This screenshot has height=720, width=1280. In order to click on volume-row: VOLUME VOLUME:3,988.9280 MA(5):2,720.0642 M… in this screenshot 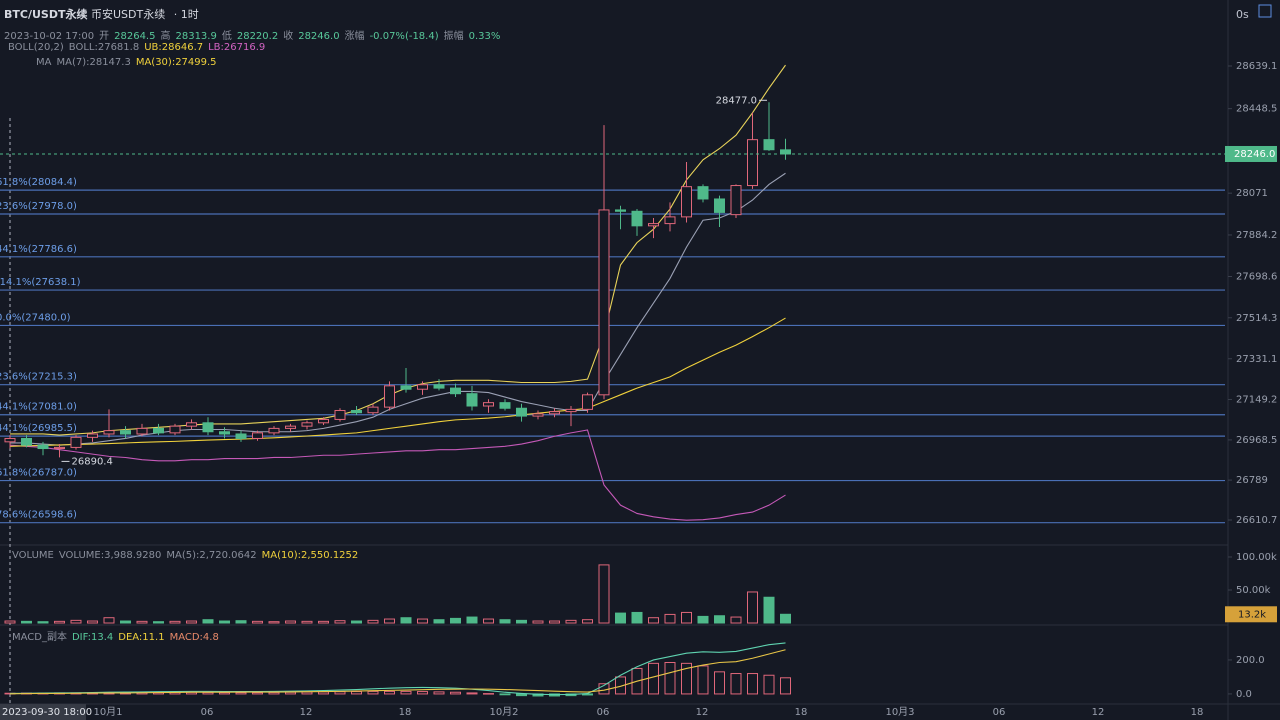, I will do `click(187, 555)`.